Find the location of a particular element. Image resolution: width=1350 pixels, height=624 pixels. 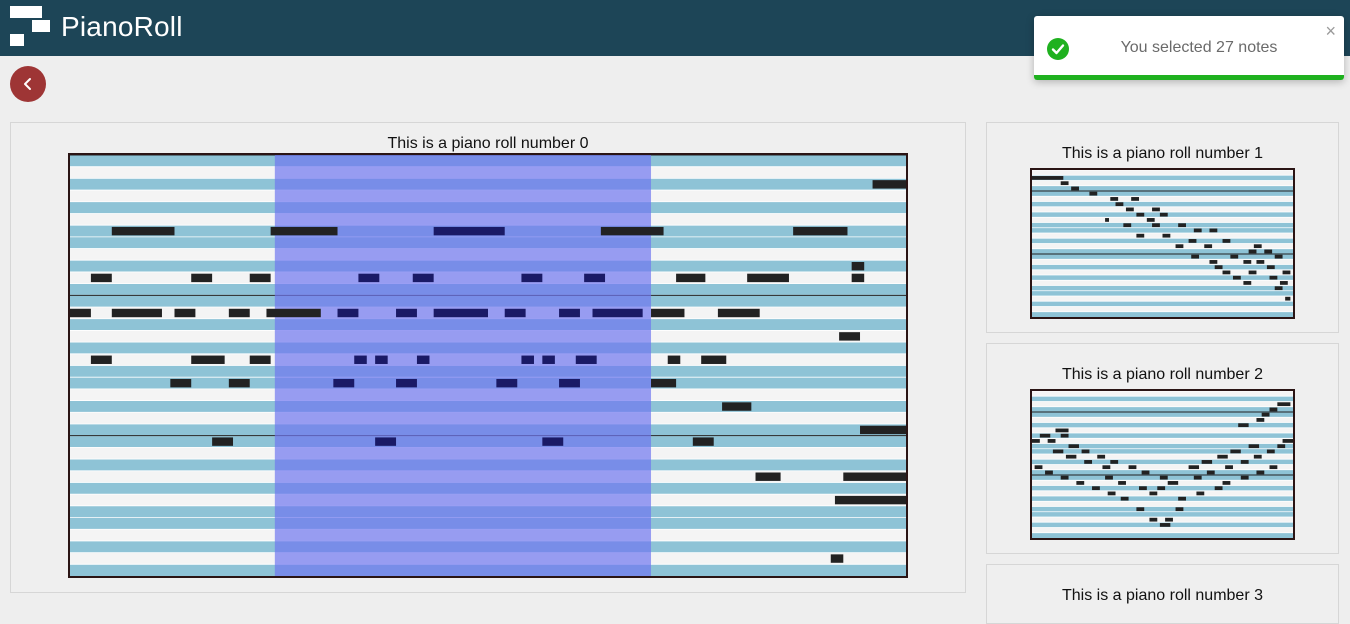

roll-panel-1: This is a piano roll number 1 is located at coordinates (1162, 227).